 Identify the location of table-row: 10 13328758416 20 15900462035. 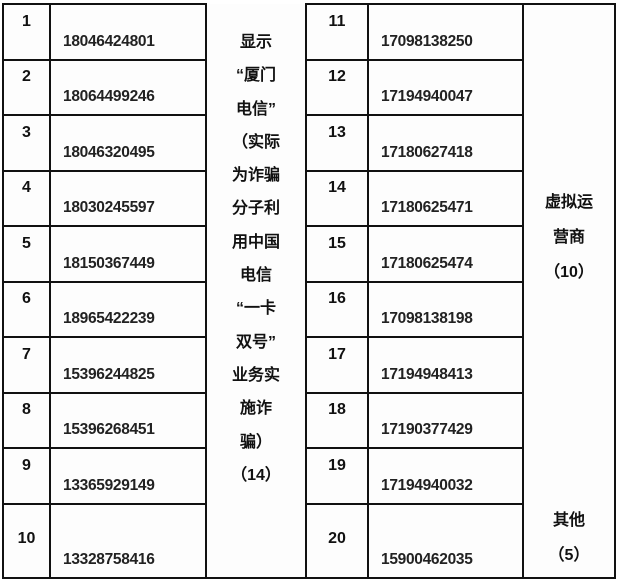
(308, 540).